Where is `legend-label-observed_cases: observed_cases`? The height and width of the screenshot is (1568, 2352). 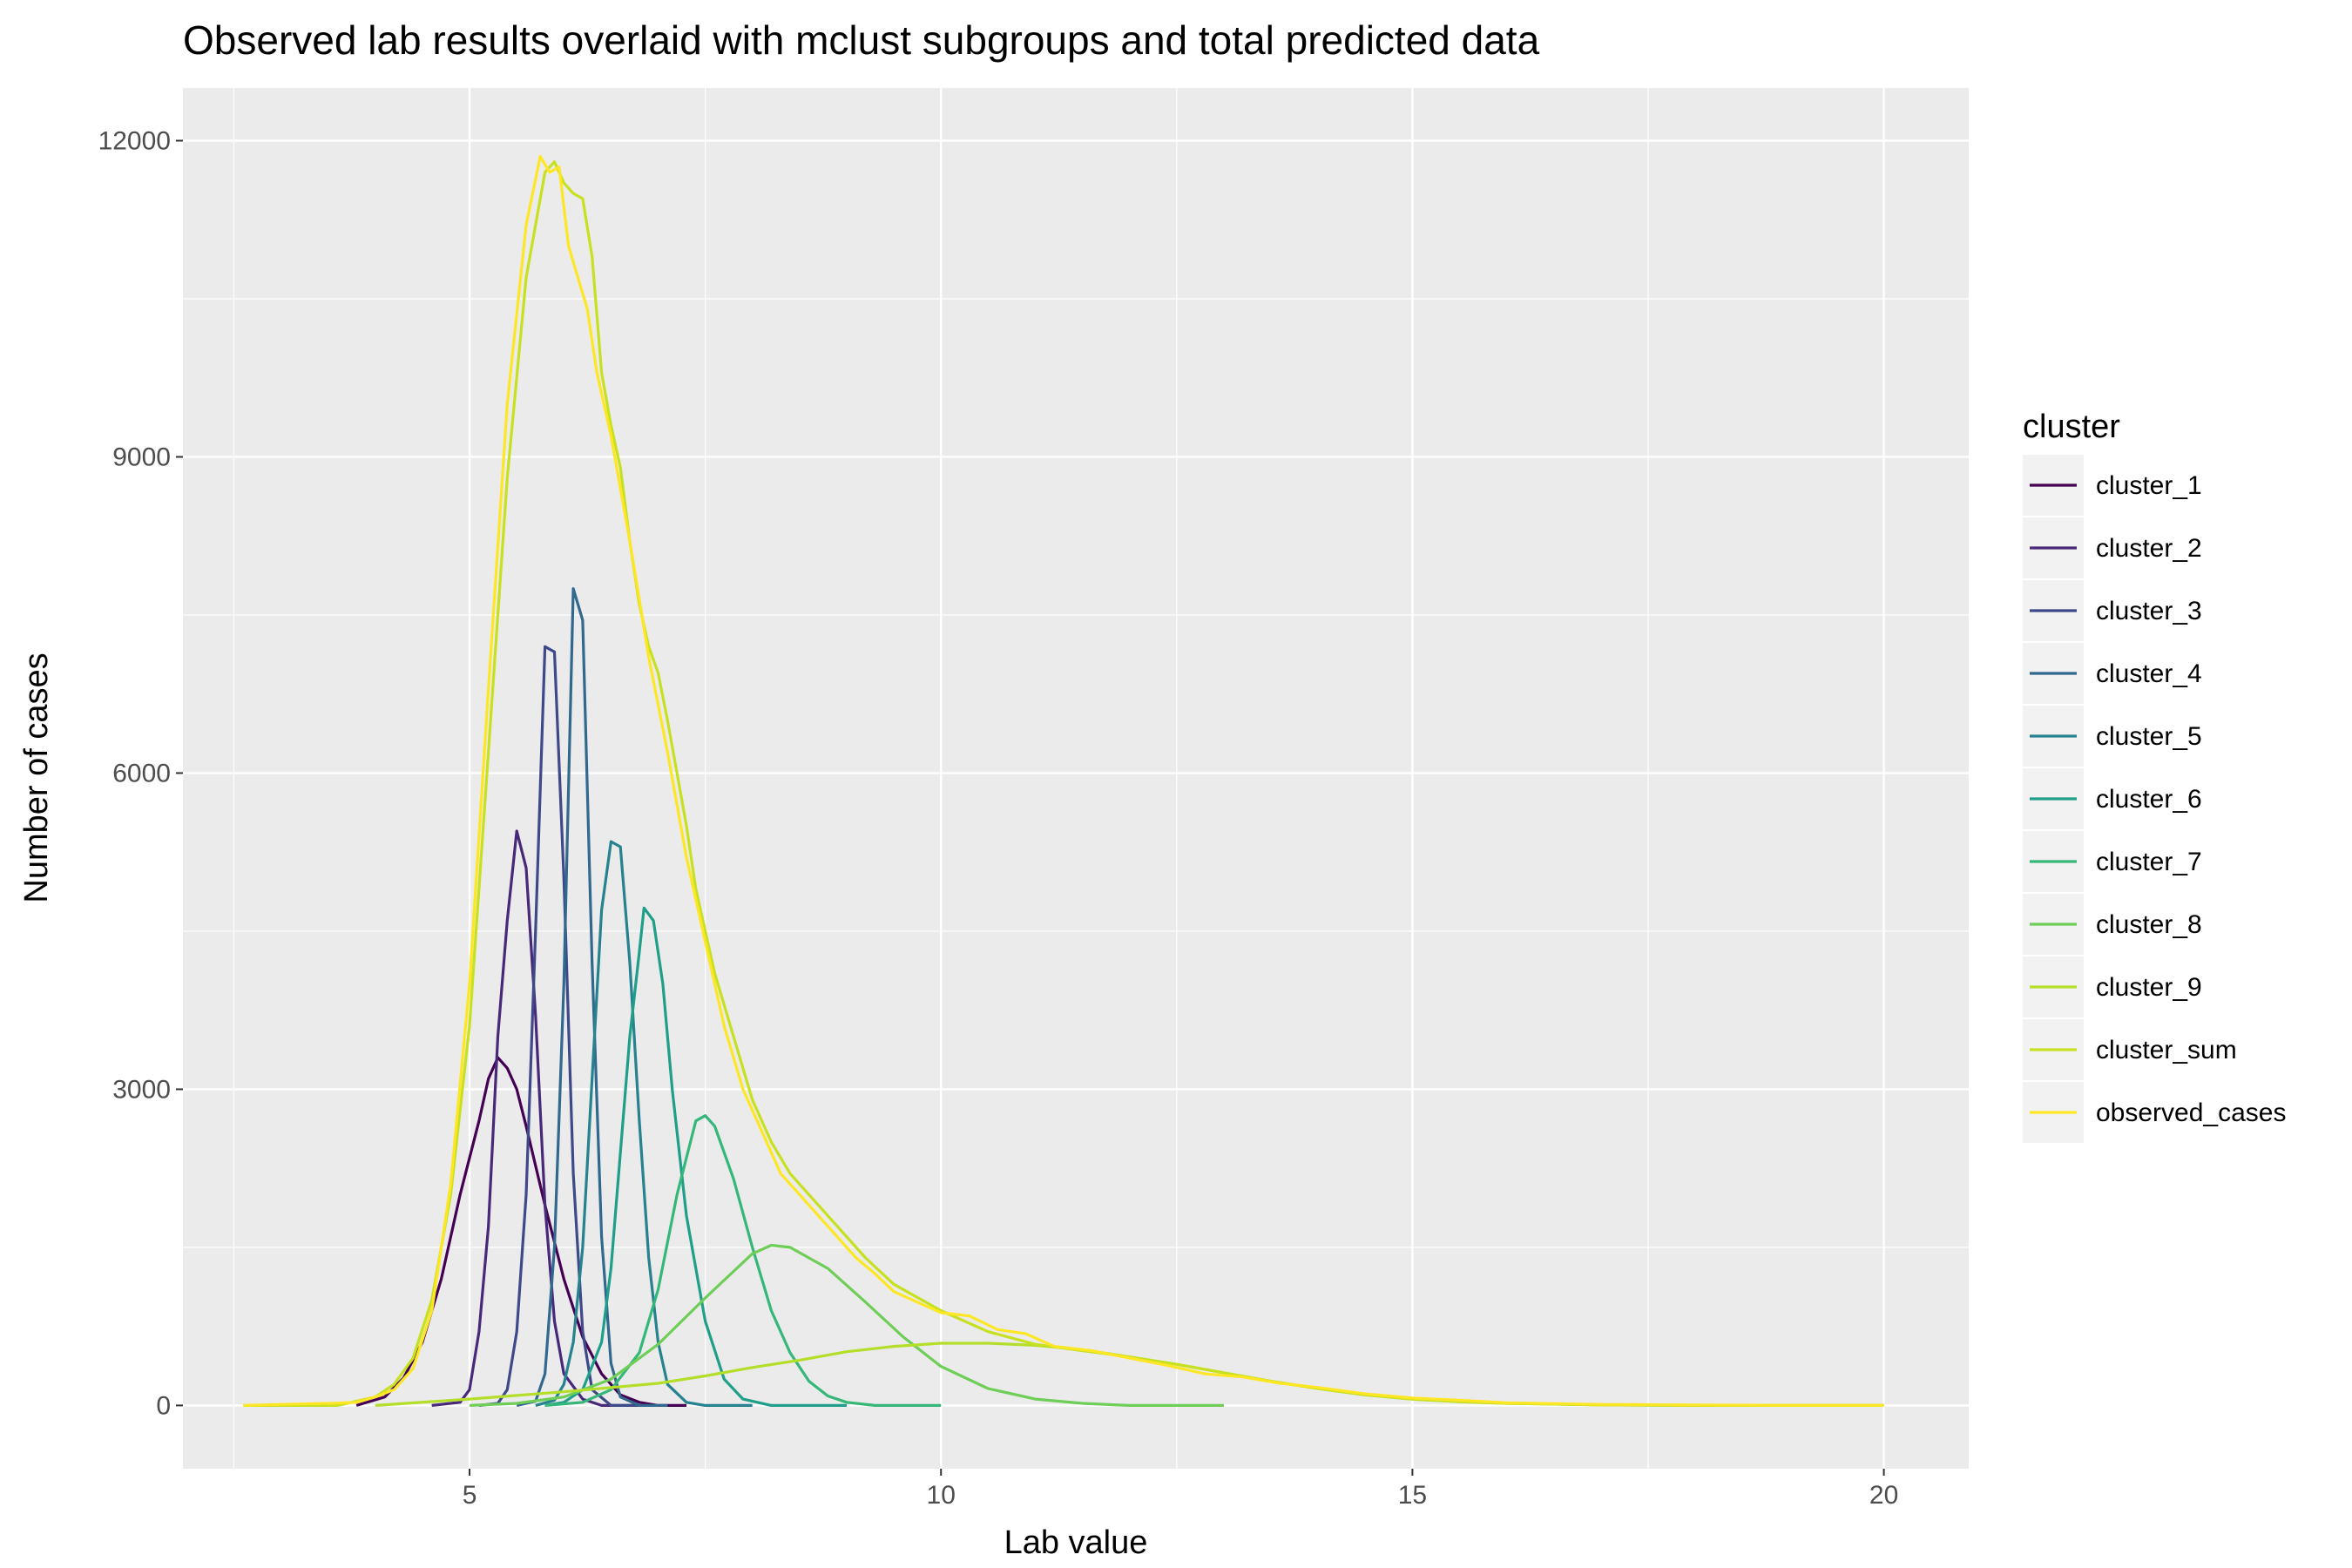
legend-label-observed_cases: observed_cases is located at coordinates (2191, 1113).